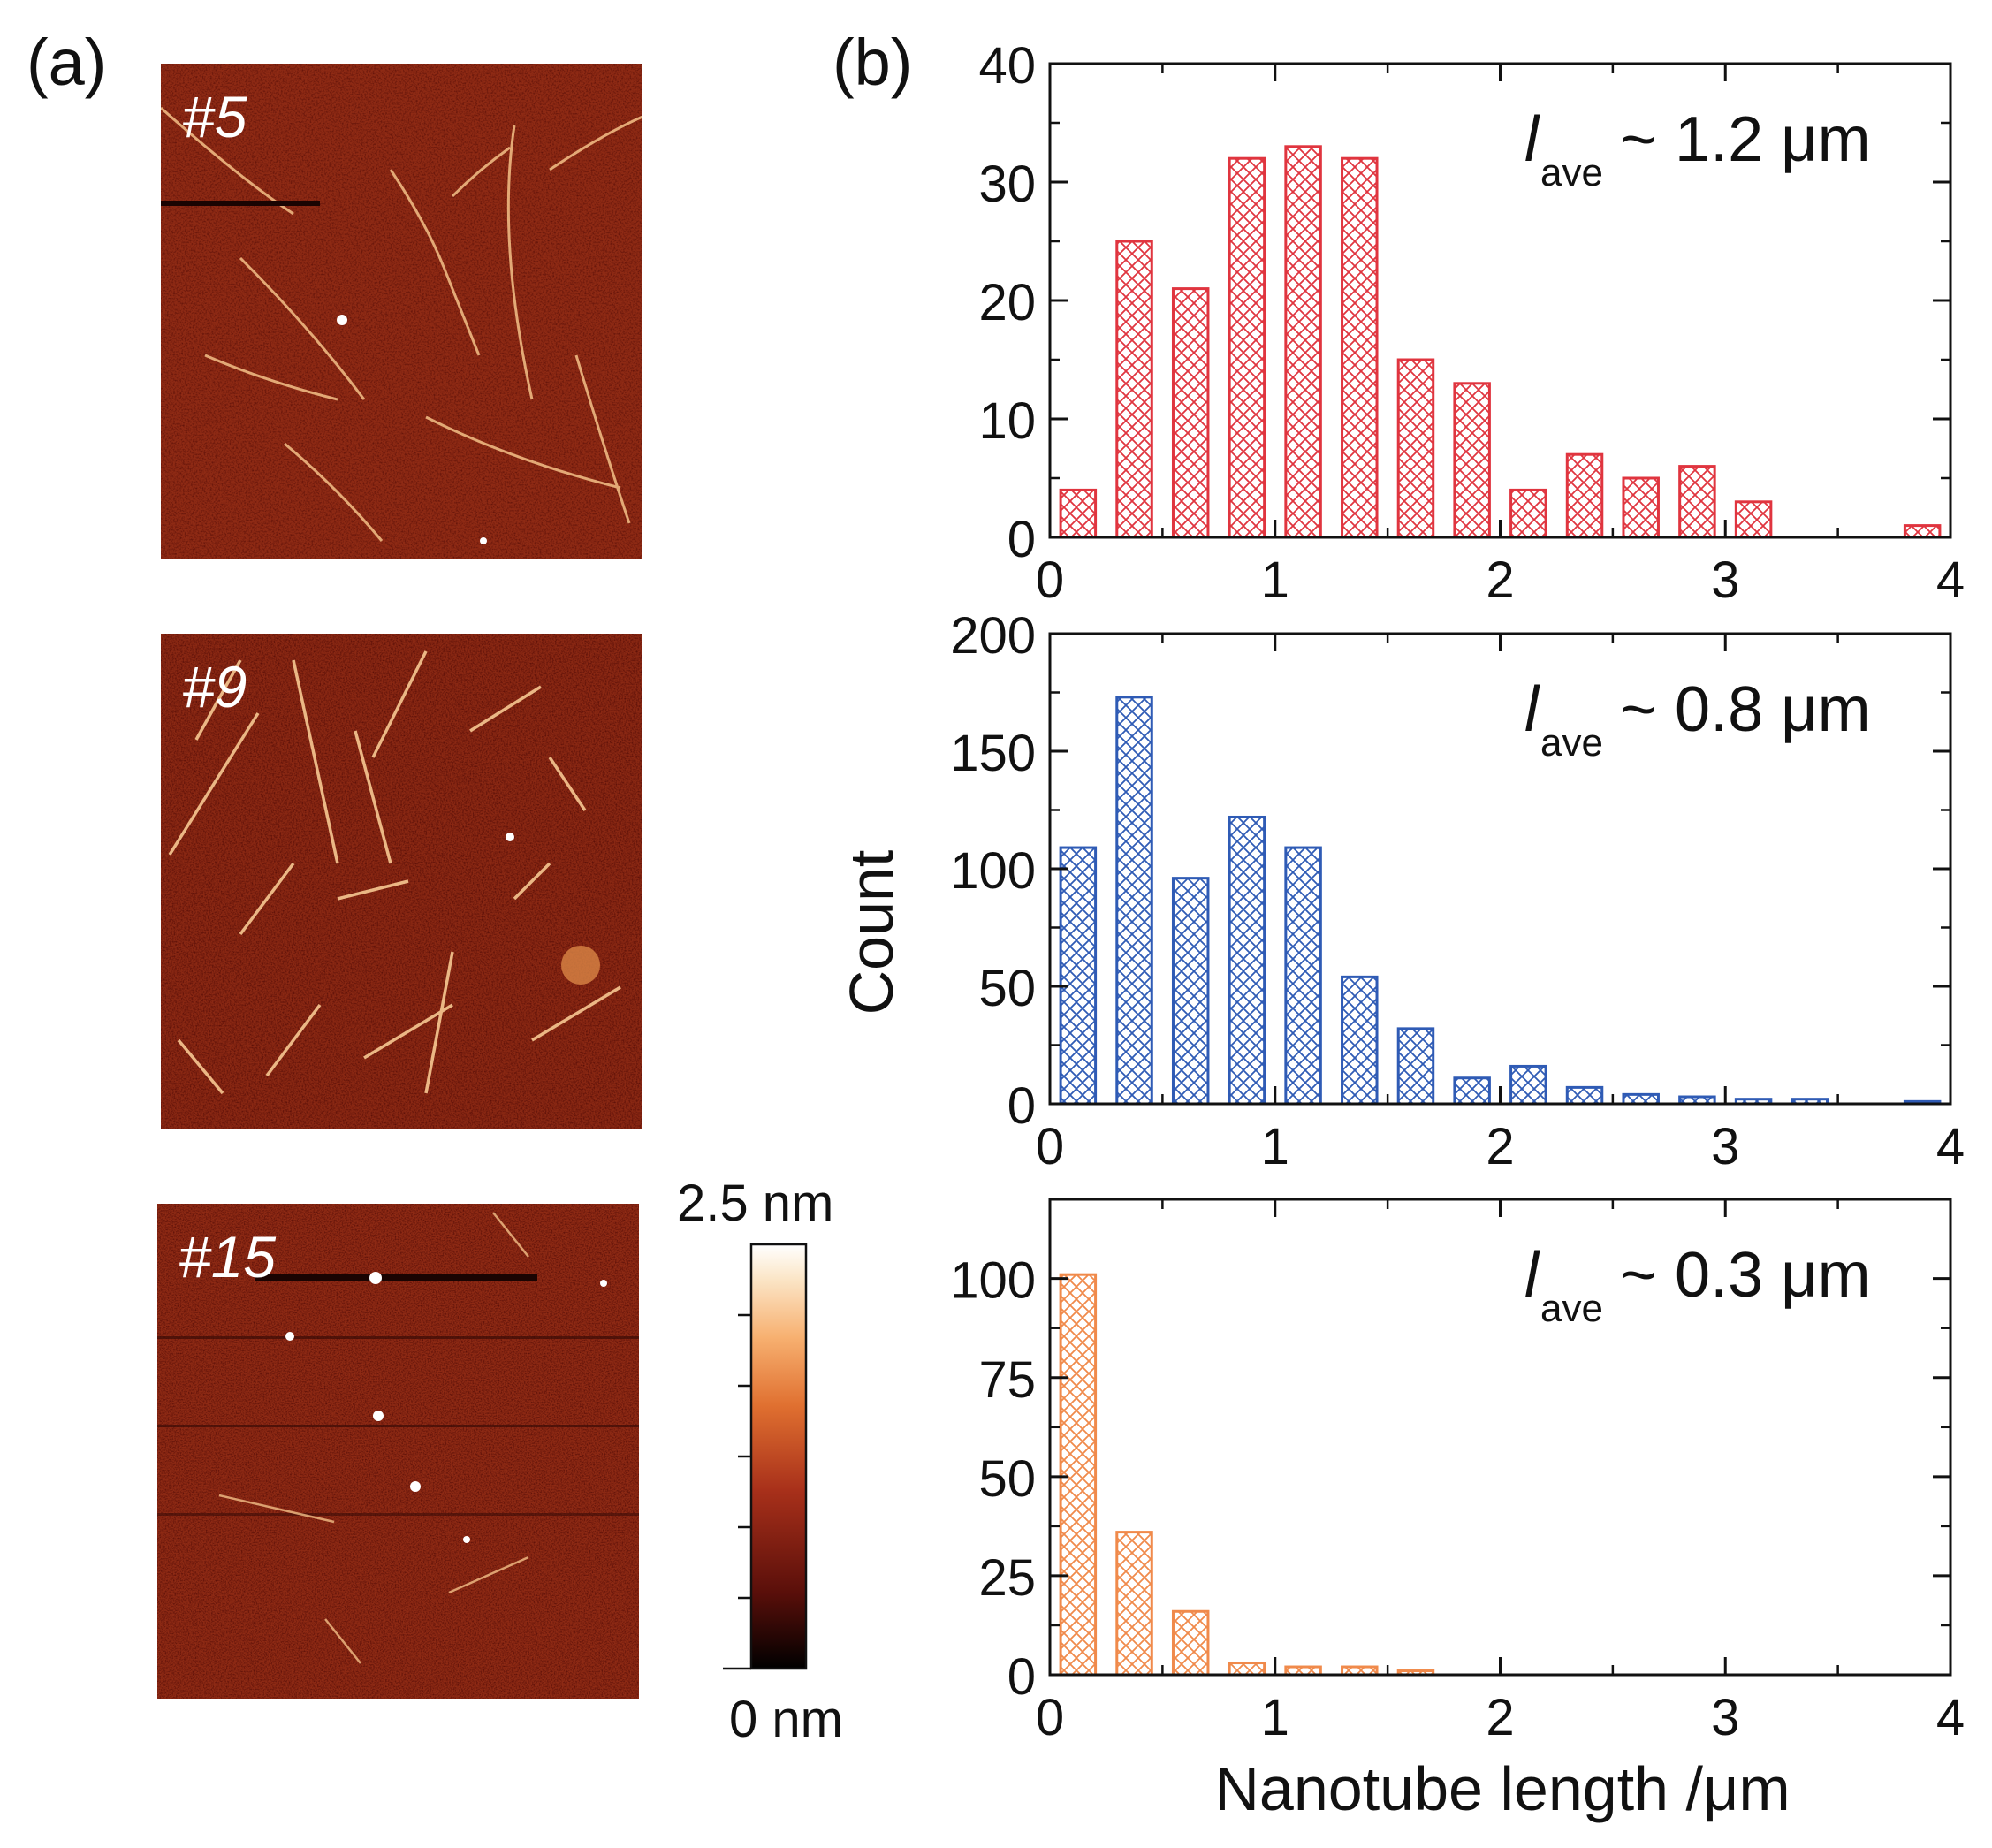 The width and height of the screenshot is (1992, 1848). Describe the element at coordinates (1746, 1275) in the screenshot. I see `annotation-value: ~ 0.3 μm` at that location.